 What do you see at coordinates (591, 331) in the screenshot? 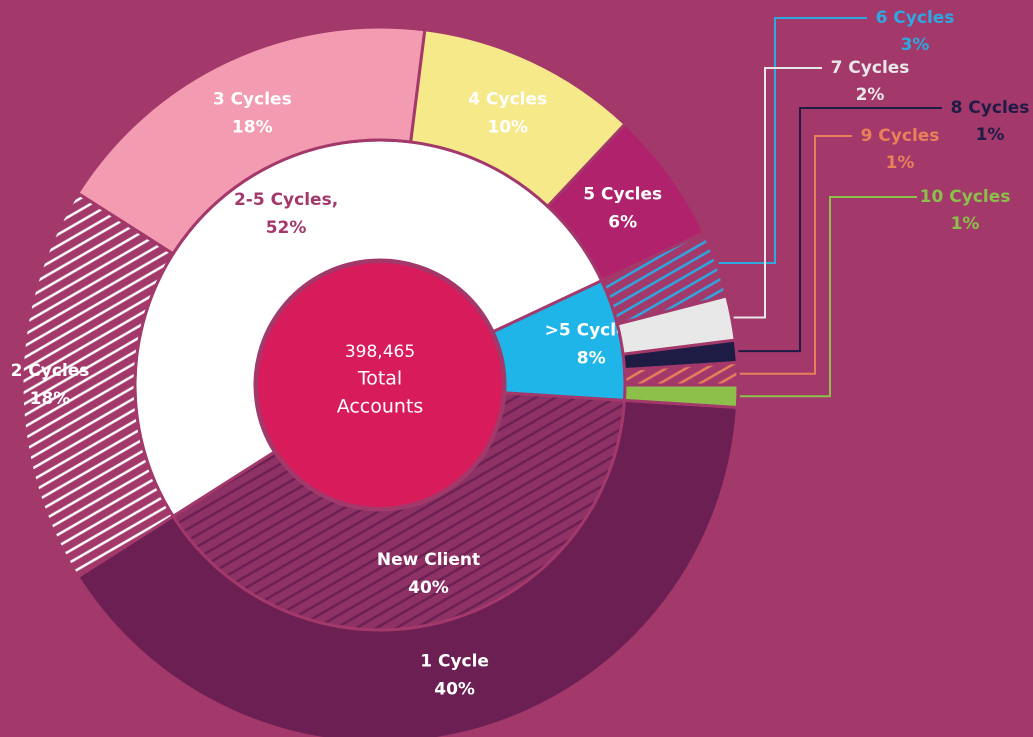
I see `slice-label: >5 Cycles` at bounding box center [591, 331].